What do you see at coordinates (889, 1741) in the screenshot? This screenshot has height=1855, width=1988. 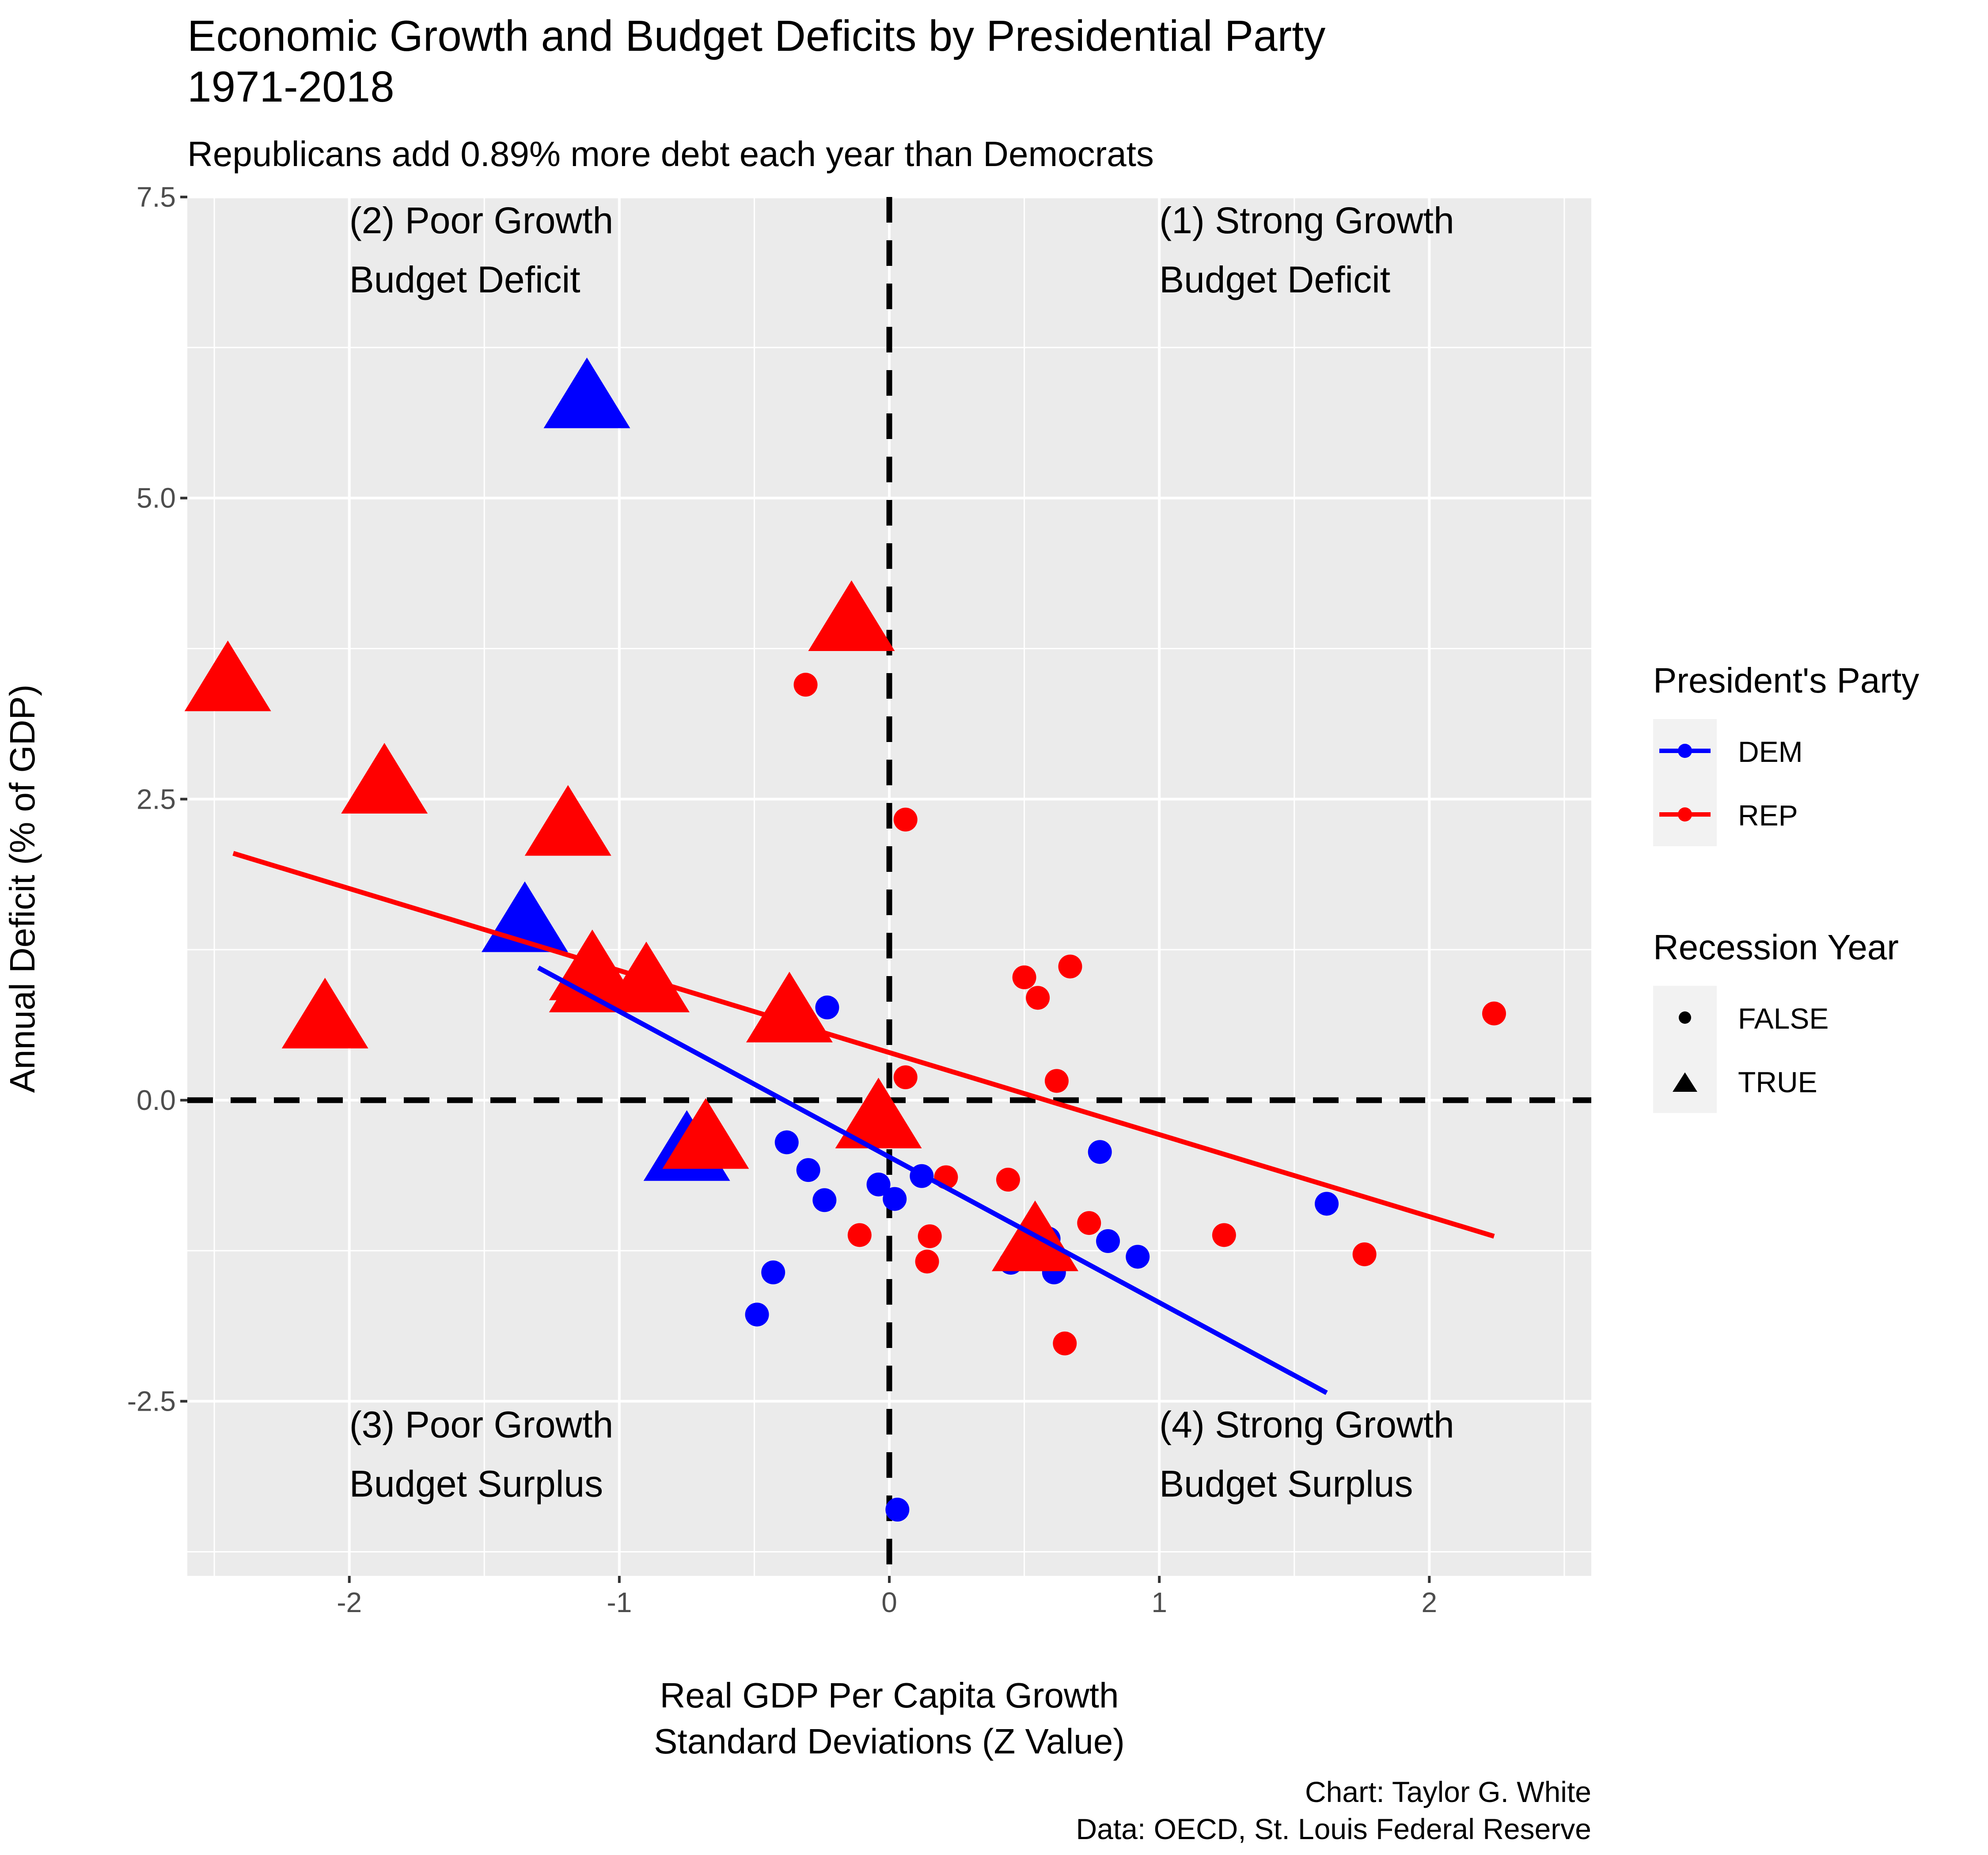 I see `x-axis-label-line2: Standard Deviations (Z Value)` at bounding box center [889, 1741].